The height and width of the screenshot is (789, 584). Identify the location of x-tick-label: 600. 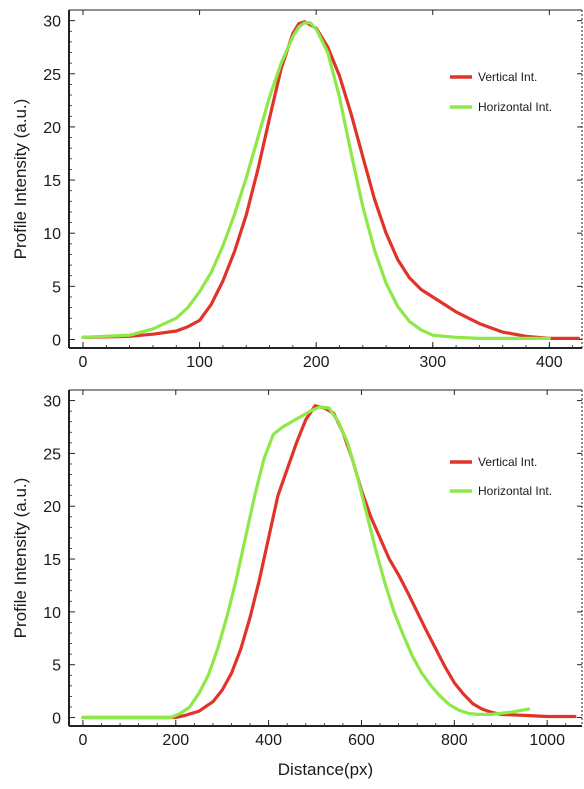
(361, 740).